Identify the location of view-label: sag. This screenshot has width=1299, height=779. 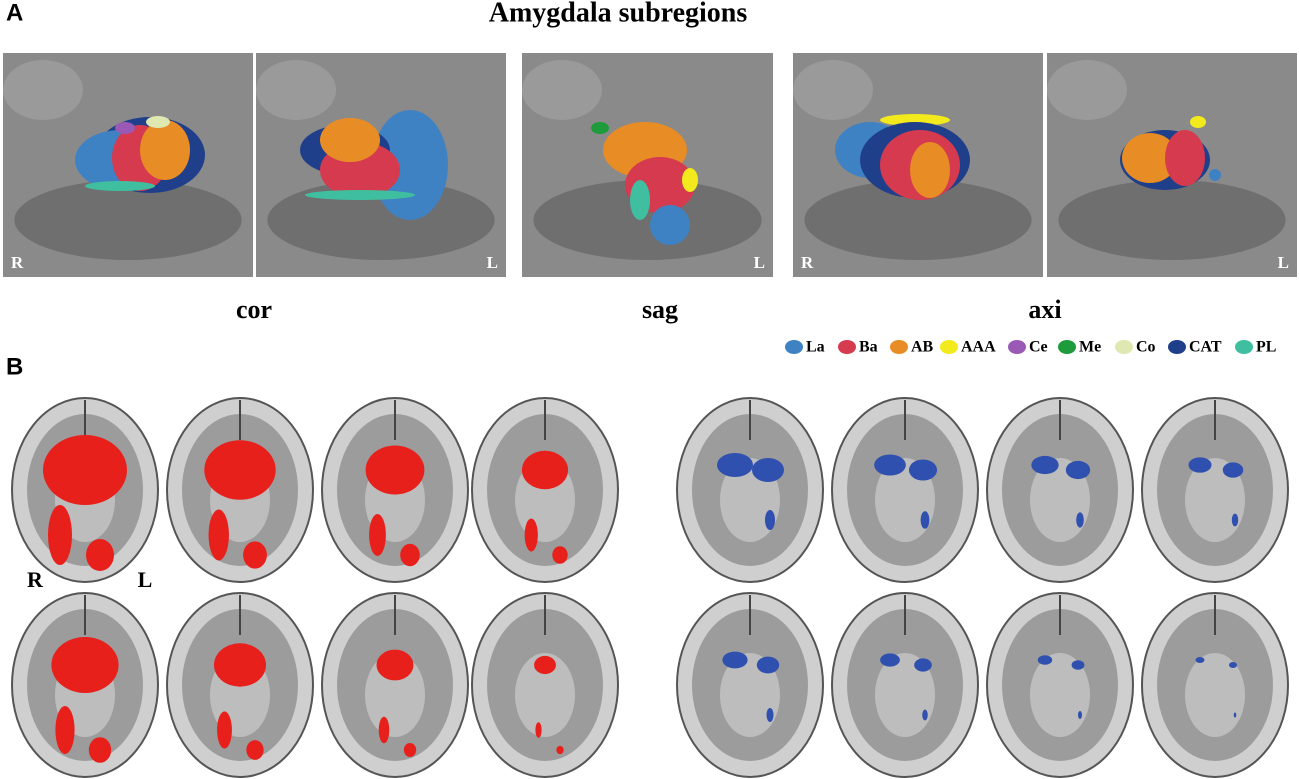
(660, 309).